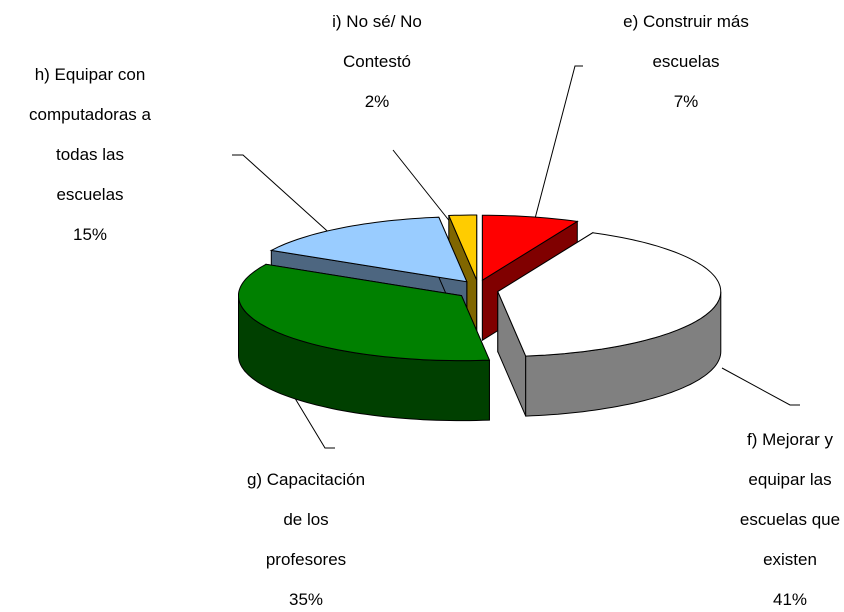 This screenshot has height=612, width=844. Describe the element at coordinates (377, 41) in the screenshot. I see `category-label: i) No sé/ No Contestó` at that location.